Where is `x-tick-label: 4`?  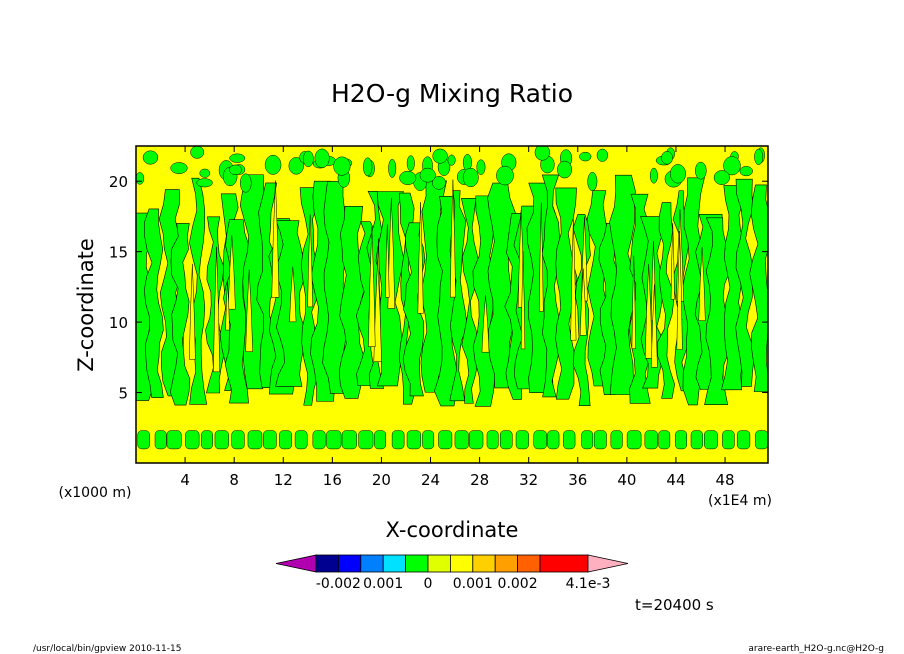
x-tick-label: 4 is located at coordinates (185, 480).